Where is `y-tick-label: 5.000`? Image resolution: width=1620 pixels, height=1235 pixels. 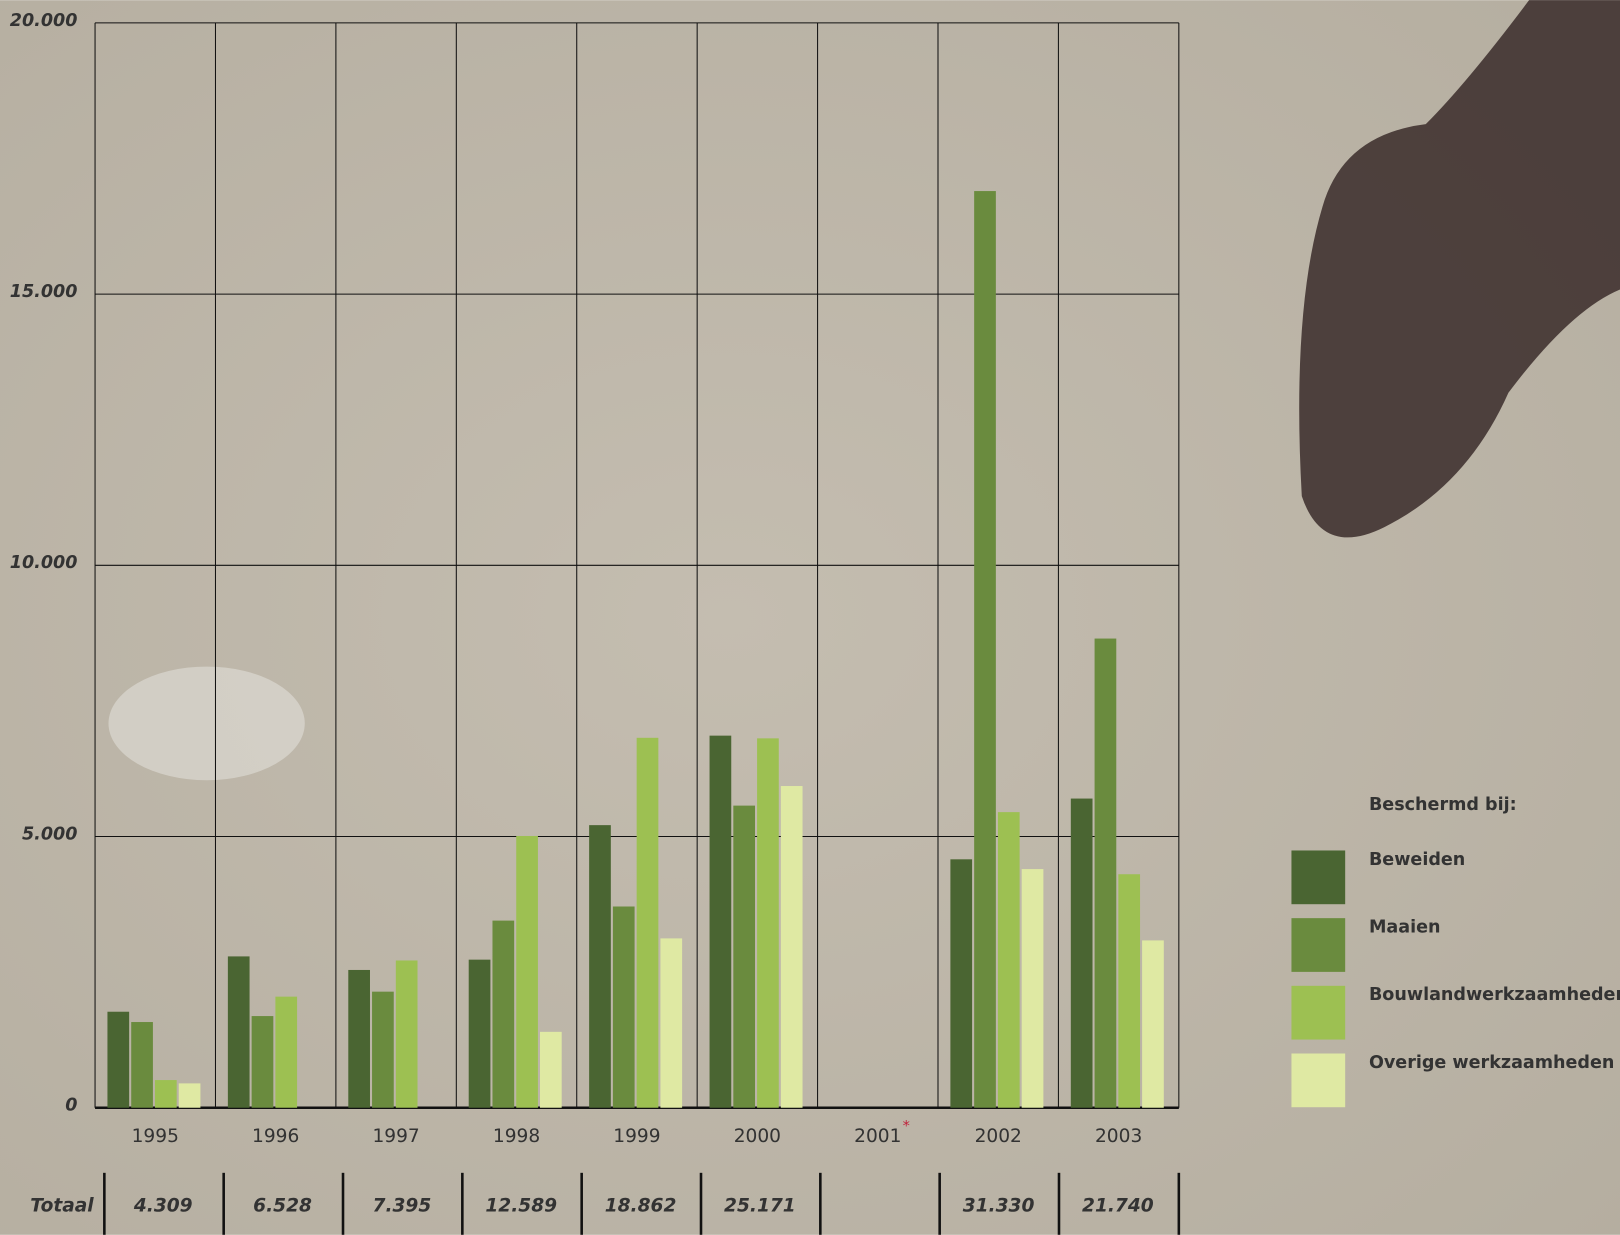
y-tick-label: 5.000 is located at coordinates (50, 834).